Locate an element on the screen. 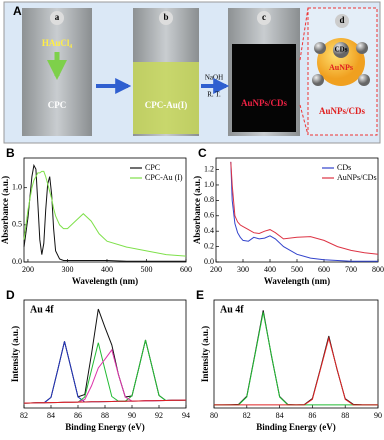 The width and height of the screenshot is (384, 440). panel-label: A is located at coordinates (17, 11).